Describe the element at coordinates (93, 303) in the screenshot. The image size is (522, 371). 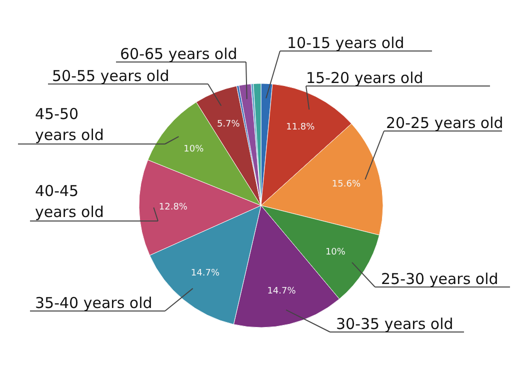
I see `slice-label: 35-40 years old` at that location.